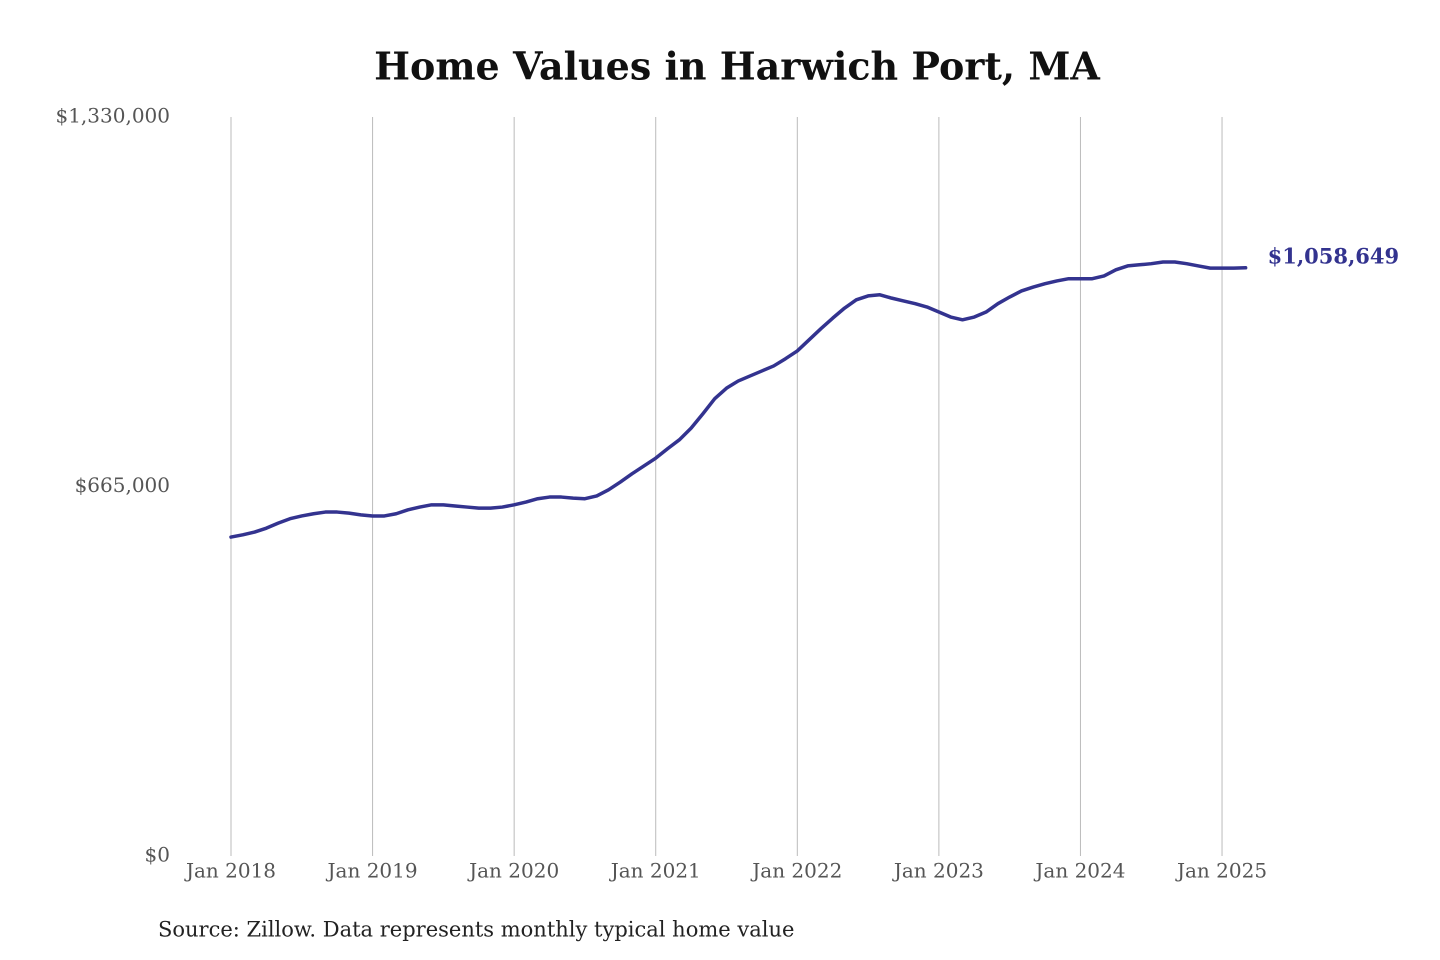 The height and width of the screenshot is (960, 1440). Describe the element at coordinates (938, 871) in the screenshot. I see `x-tick-label: Jan 2023` at that location.